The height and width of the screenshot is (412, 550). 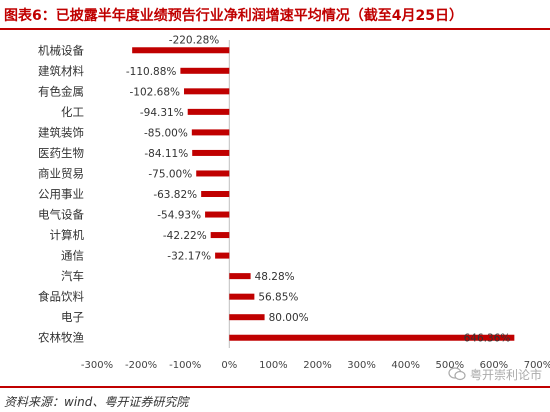 I want to click on data-label: -110.88%, so click(x=151, y=72).